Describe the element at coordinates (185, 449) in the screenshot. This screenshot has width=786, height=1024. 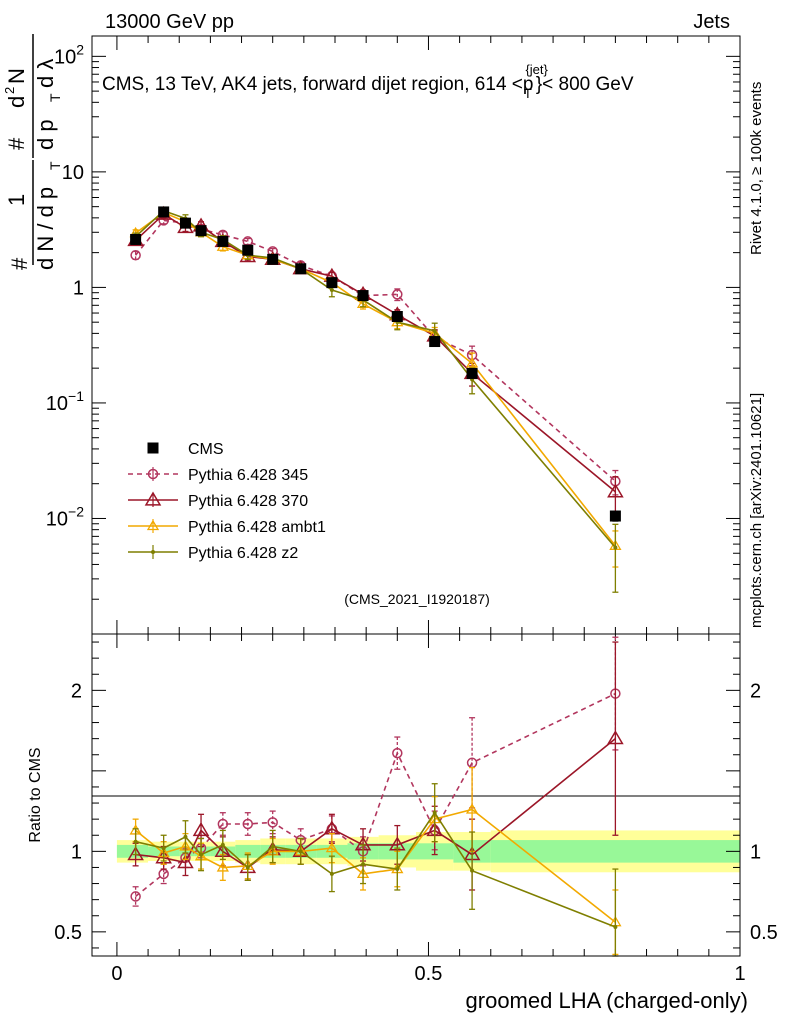
I see `legend-entry-cms: CMS` at that location.